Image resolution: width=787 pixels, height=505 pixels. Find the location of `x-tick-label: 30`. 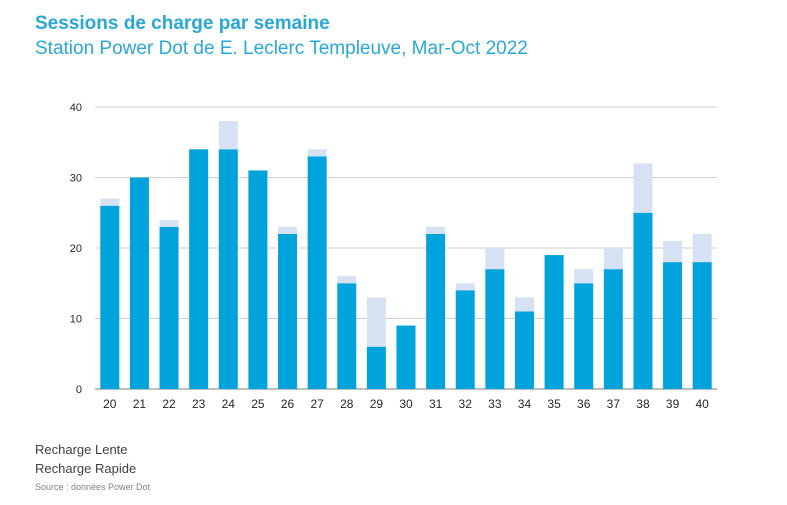

x-tick-label: 30 is located at coordinates (406, 404).